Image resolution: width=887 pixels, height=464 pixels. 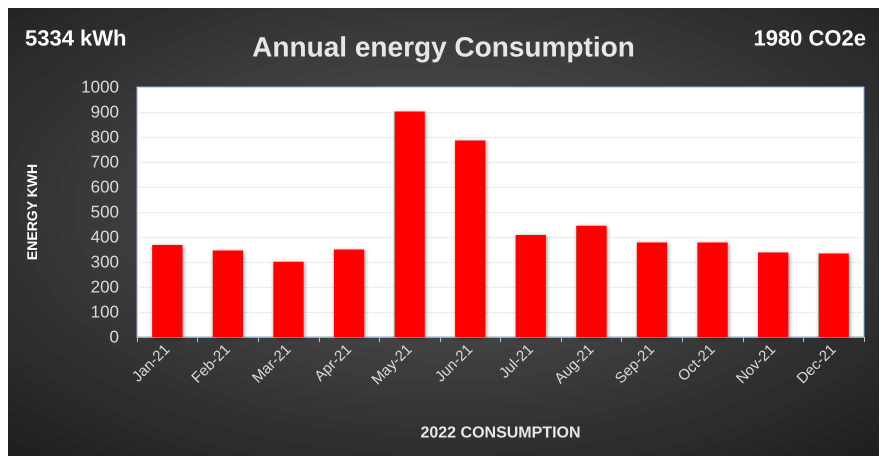 What do you see at coordinates (104, 187) in the screenshot?
I see `y-tick-label: 600` at bounding box center [104, 187].